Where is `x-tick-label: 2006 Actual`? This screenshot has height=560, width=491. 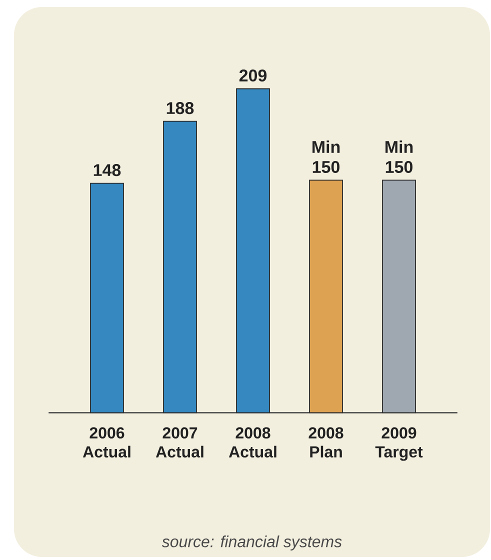 x-tick-label: 2006 Actual is located at coordinates (106, 442).